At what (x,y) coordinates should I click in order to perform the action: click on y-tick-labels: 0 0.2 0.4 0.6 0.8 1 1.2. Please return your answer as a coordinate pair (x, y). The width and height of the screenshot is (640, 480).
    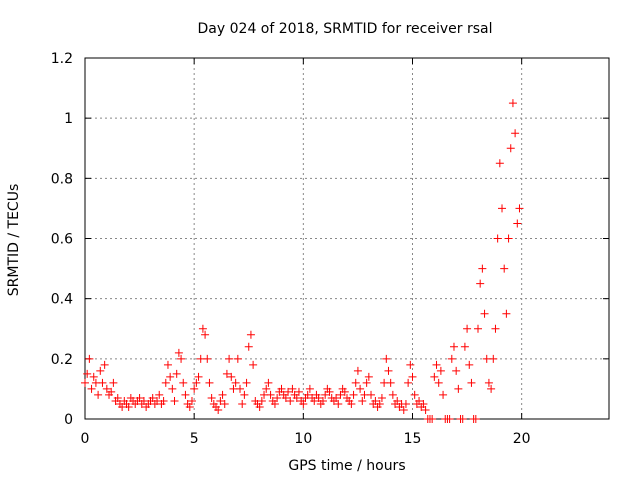
    Looking at the image, I should click on (62, 239).